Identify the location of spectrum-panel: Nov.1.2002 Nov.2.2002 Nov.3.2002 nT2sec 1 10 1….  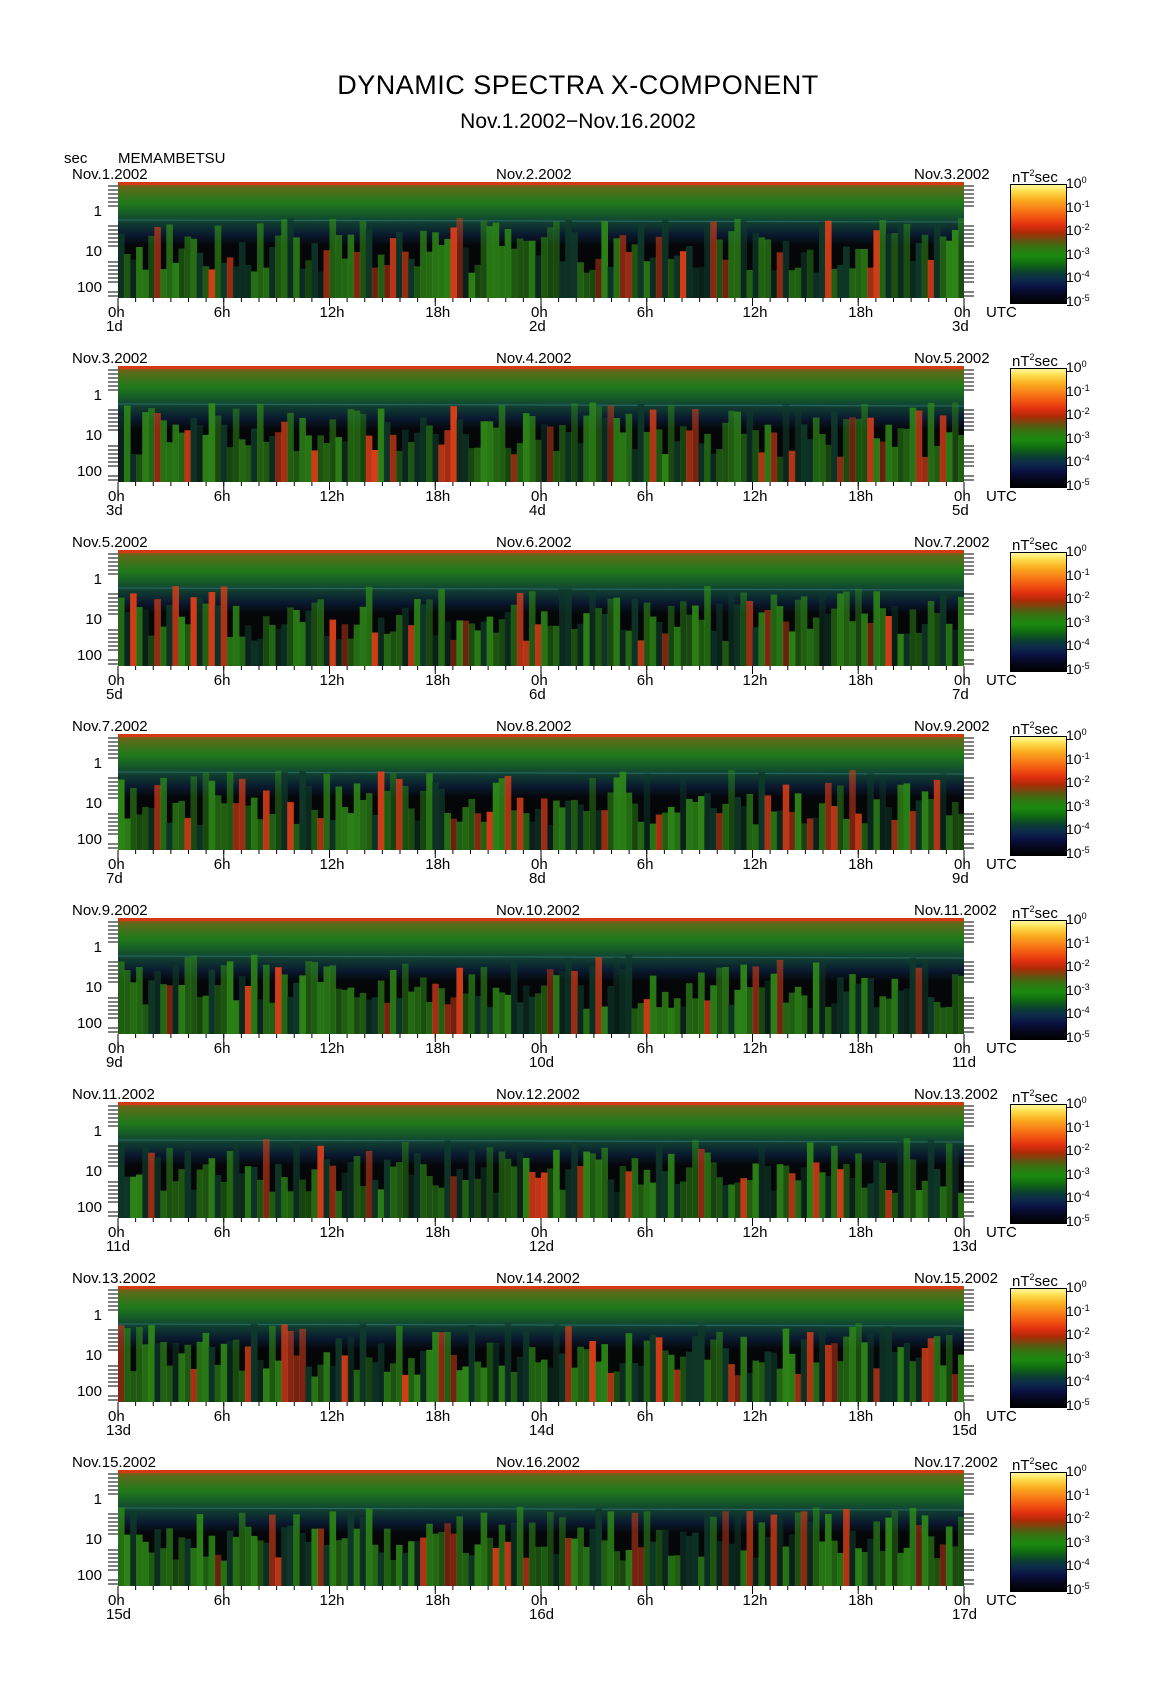
(578, 258).